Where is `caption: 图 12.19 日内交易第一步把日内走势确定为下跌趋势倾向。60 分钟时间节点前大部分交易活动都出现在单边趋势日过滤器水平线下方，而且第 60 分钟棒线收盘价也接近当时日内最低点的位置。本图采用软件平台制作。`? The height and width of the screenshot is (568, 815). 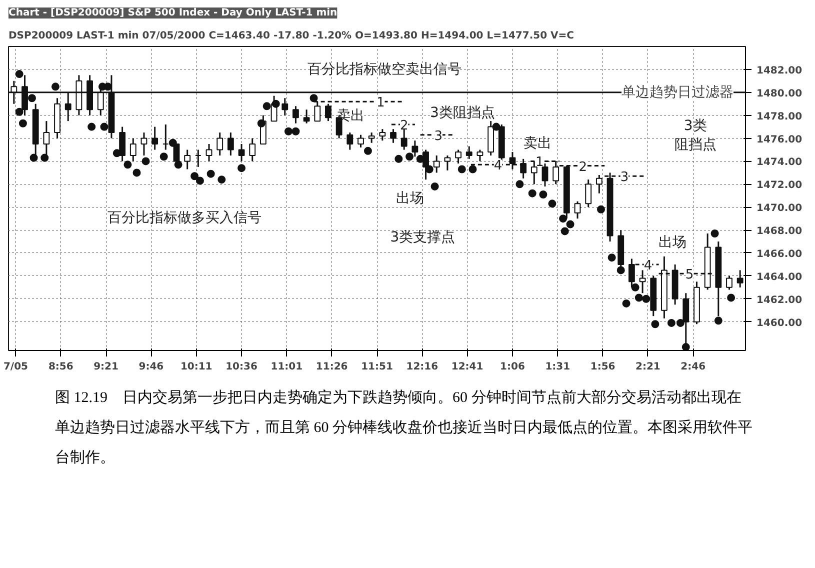 caption: 图 12.19 日内交易第一步把日内走势确定为下跌趋势倾向。60 分钟时间节点前大部分交易活动都出现在单边趋势日过滤器水平线下方，而且第 60 分钟棒线收盘价也接近当时日内最低点的位置。本图采用软件平台制作。 is located at coordinates (404, 428).